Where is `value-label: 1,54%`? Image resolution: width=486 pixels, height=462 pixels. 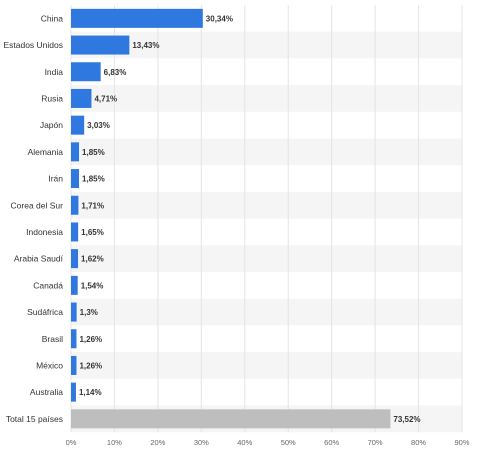
value-label: 1,54% is located at coordinates (92, 285).